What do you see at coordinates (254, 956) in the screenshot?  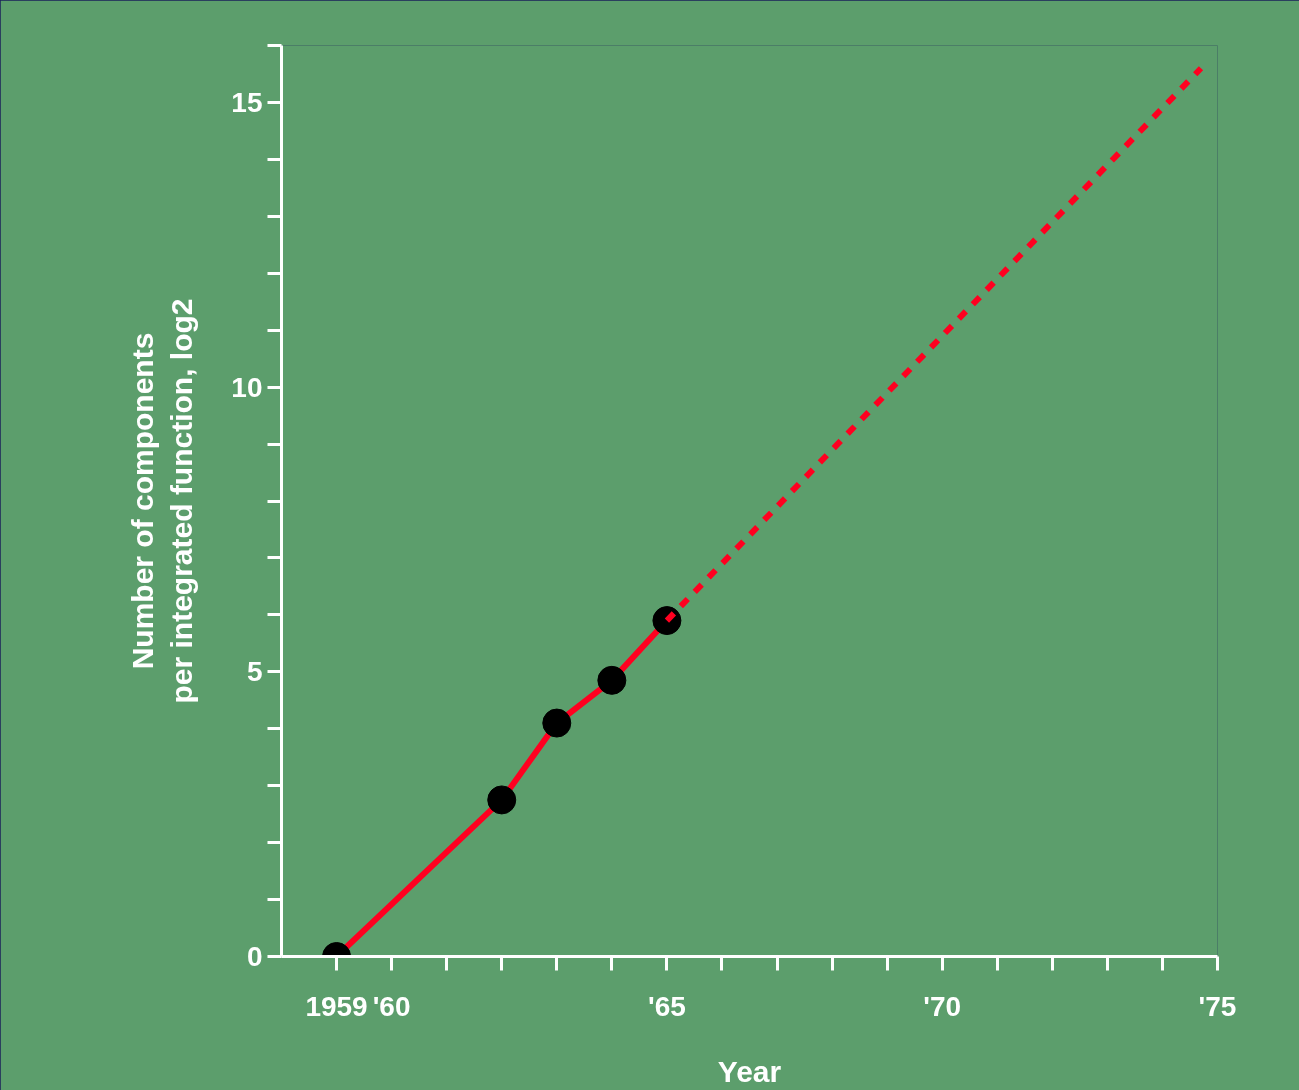 I see `y-tick-label: 0` at bounding box center [254, 956].